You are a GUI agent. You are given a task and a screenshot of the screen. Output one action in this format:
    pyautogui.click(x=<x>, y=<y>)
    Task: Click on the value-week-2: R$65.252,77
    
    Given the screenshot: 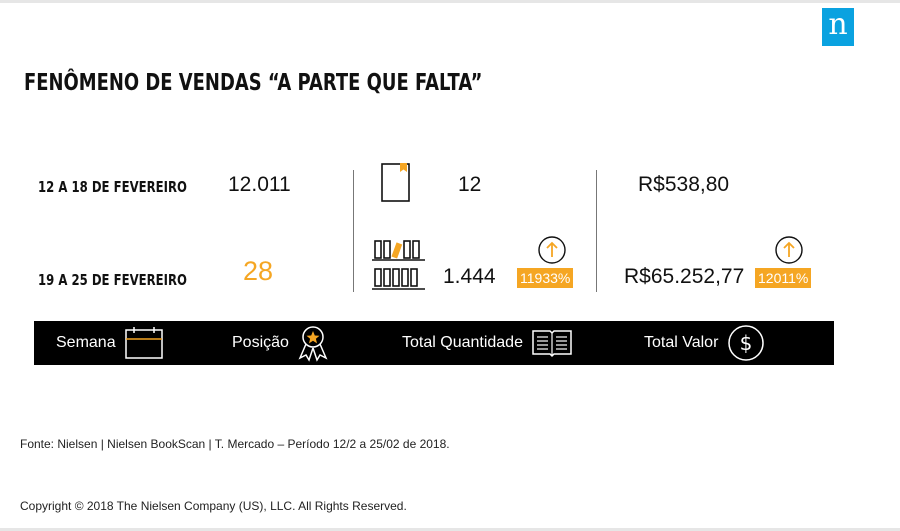 What is the action you would take?
    pyautogui.click(x=684, y=276)
    